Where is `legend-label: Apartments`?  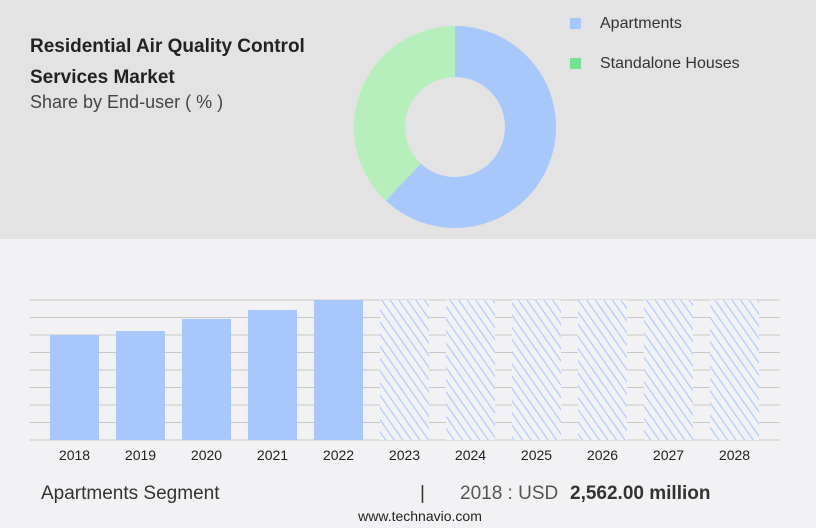
legend-label: Apartments is located at coordinates (641, 23).